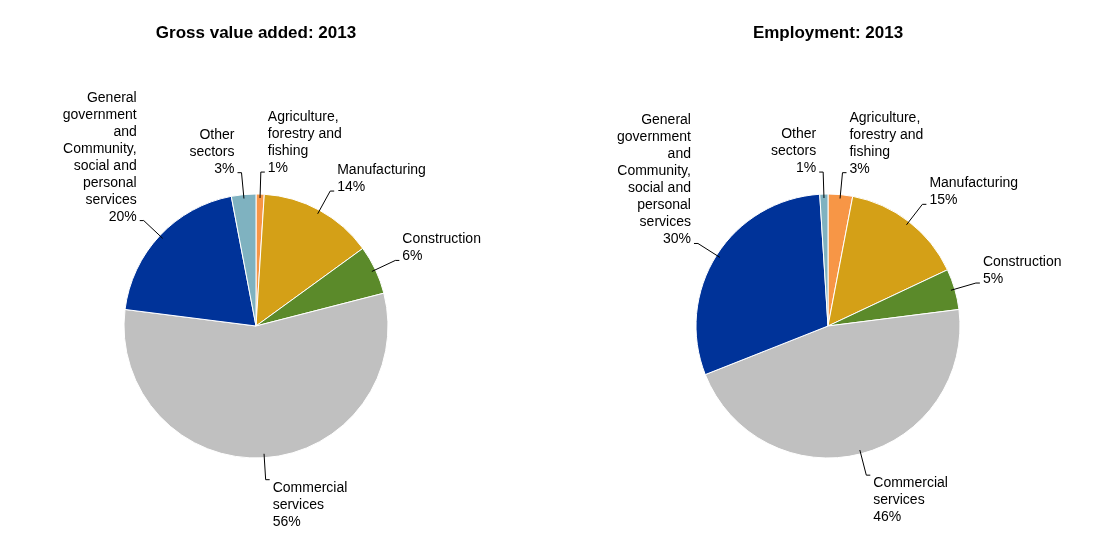 The height and width of the screenshot is (553, 1115). Describe the element at coordinates (993, 278) in the screenshot. I see `data-label: 5%` at that location.